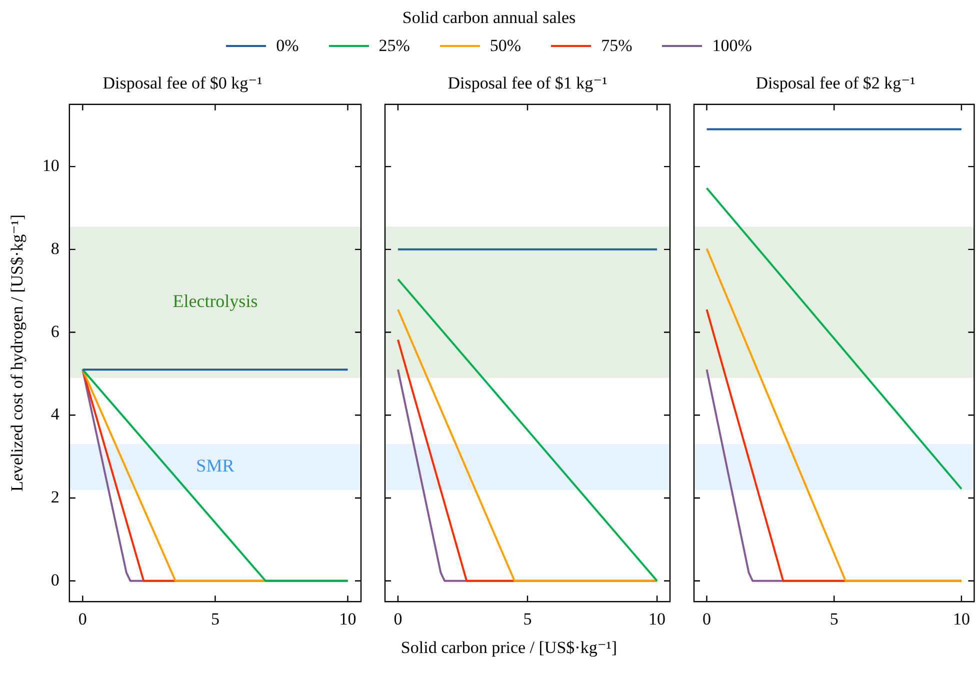  What do you see at coordinates (528, 83) in the screenshot?
I see `chart-title: Disposal fee of $1 kg⁻¹` at bounding box center [528, 83].